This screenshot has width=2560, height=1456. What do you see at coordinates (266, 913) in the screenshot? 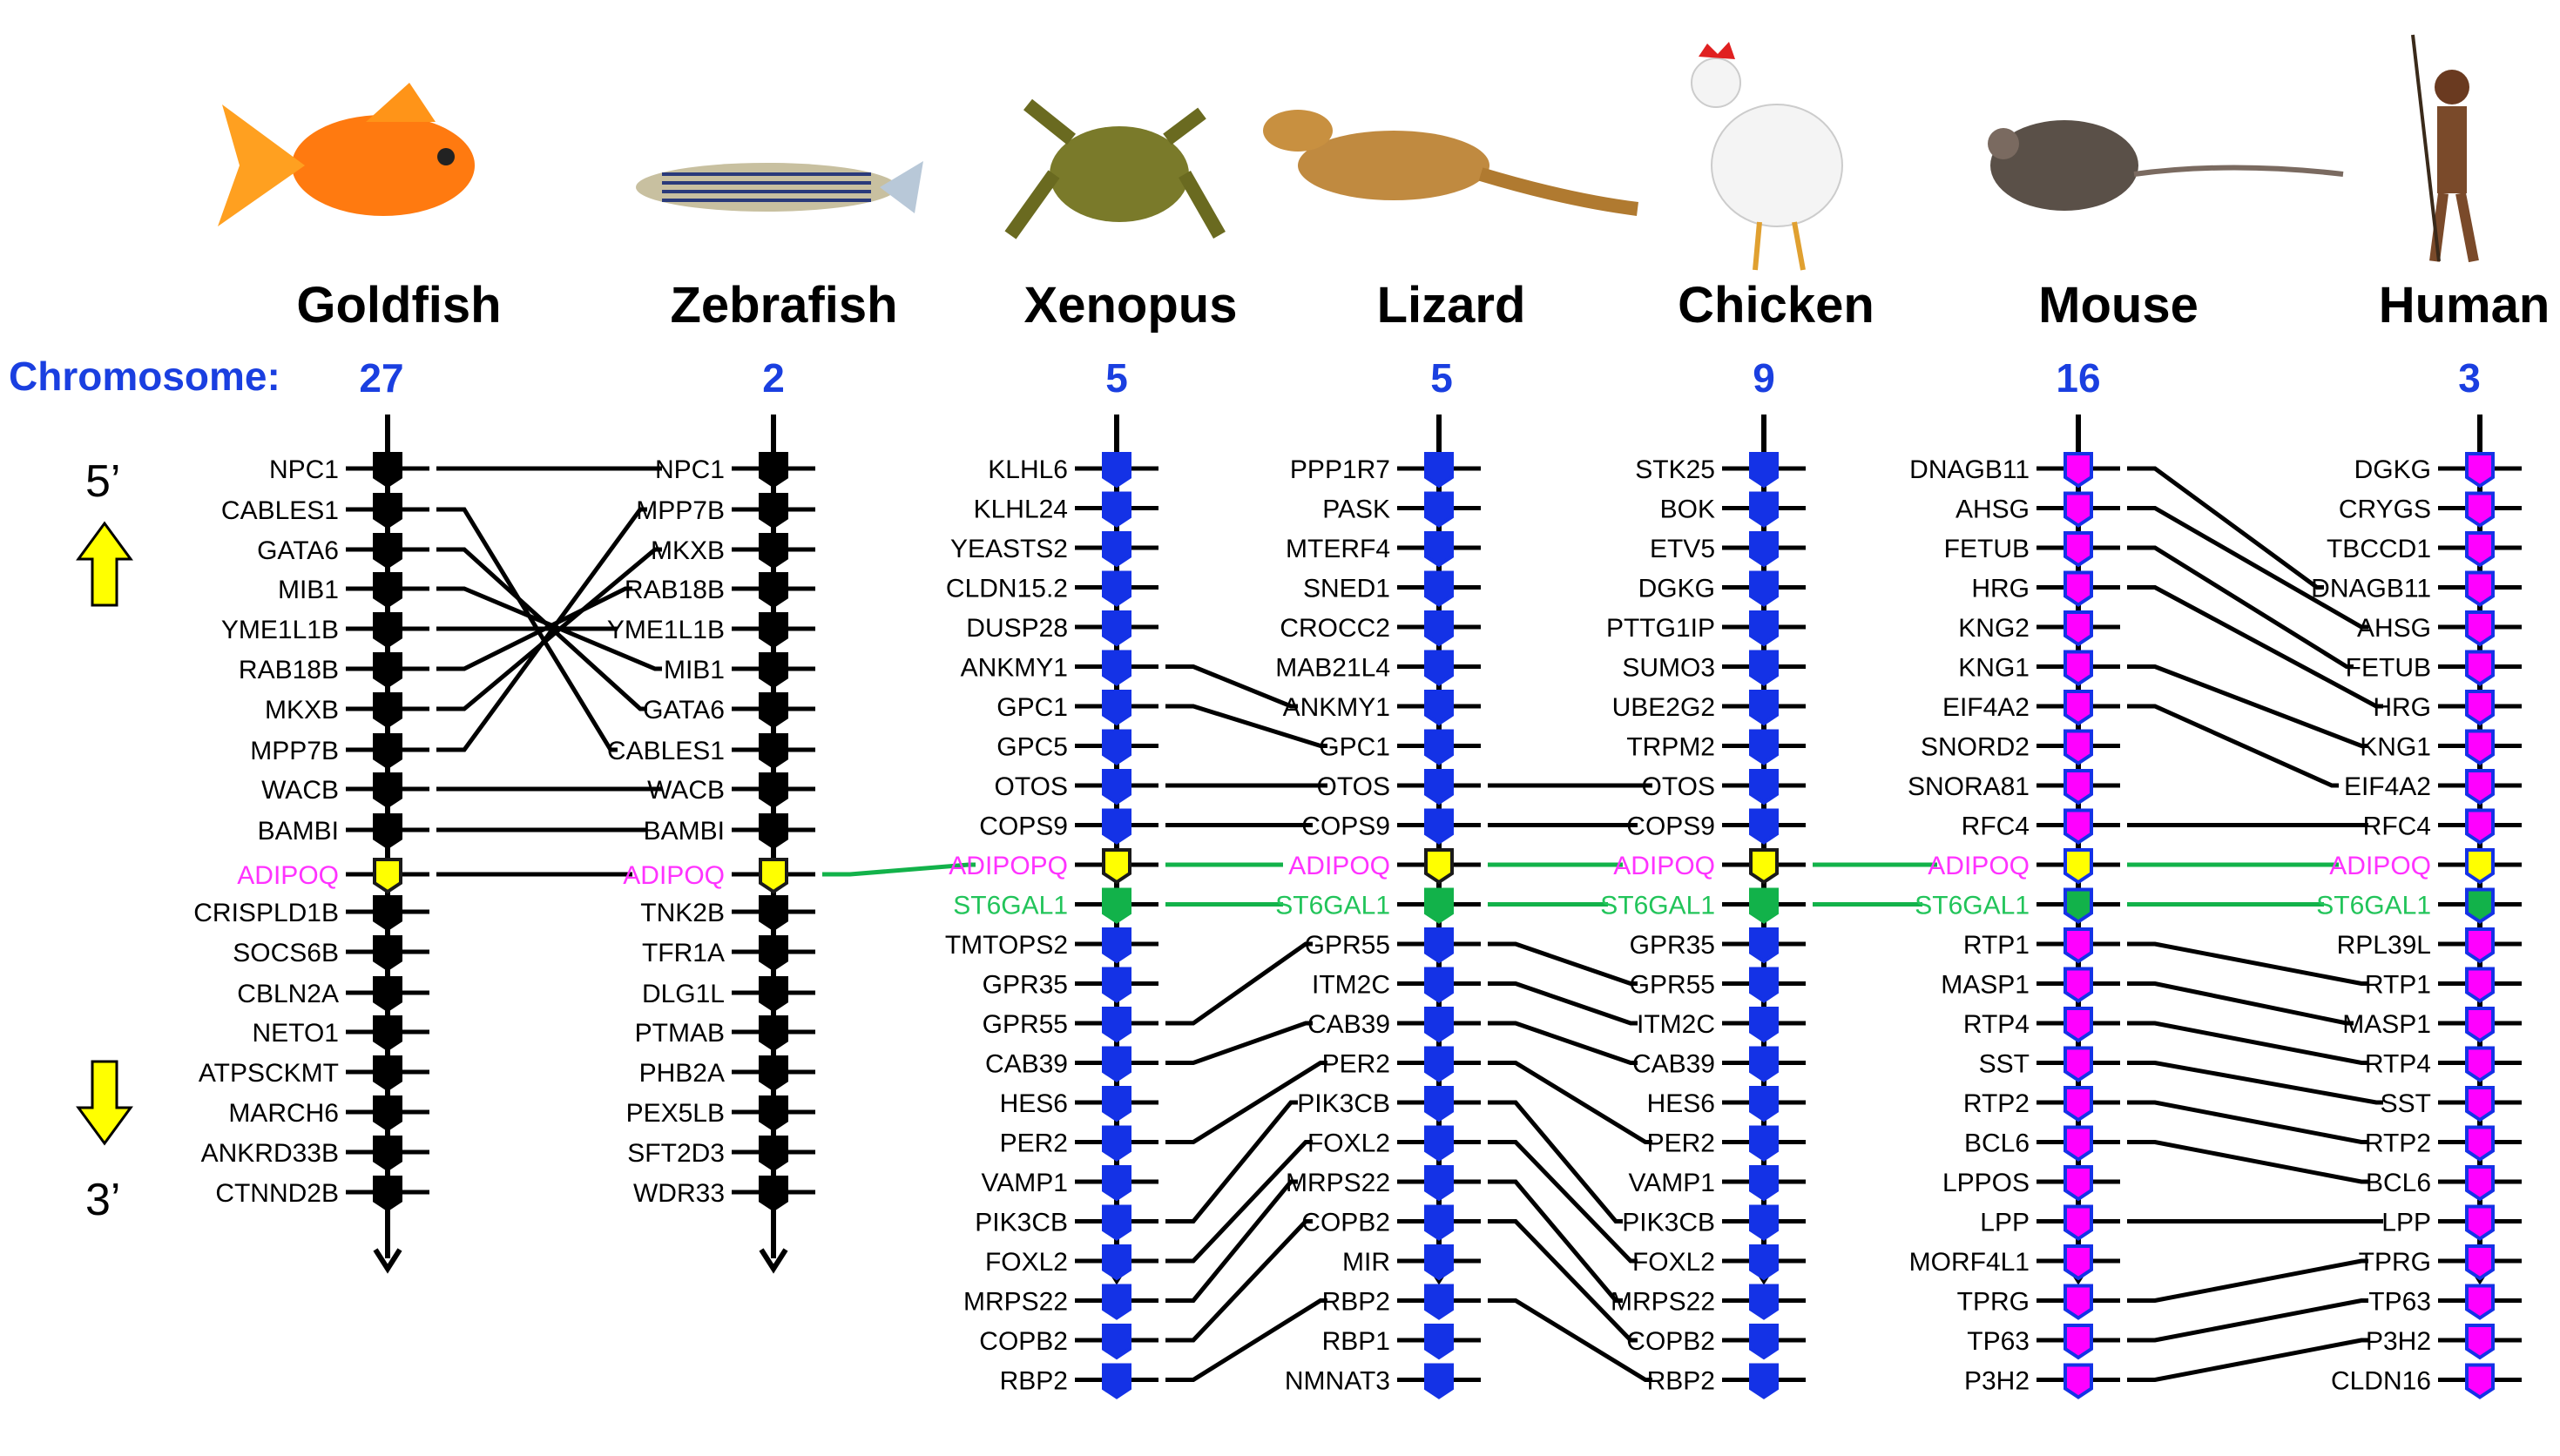
I see `gene-label: CRISPLD1B` at bounding box center [266, 913].